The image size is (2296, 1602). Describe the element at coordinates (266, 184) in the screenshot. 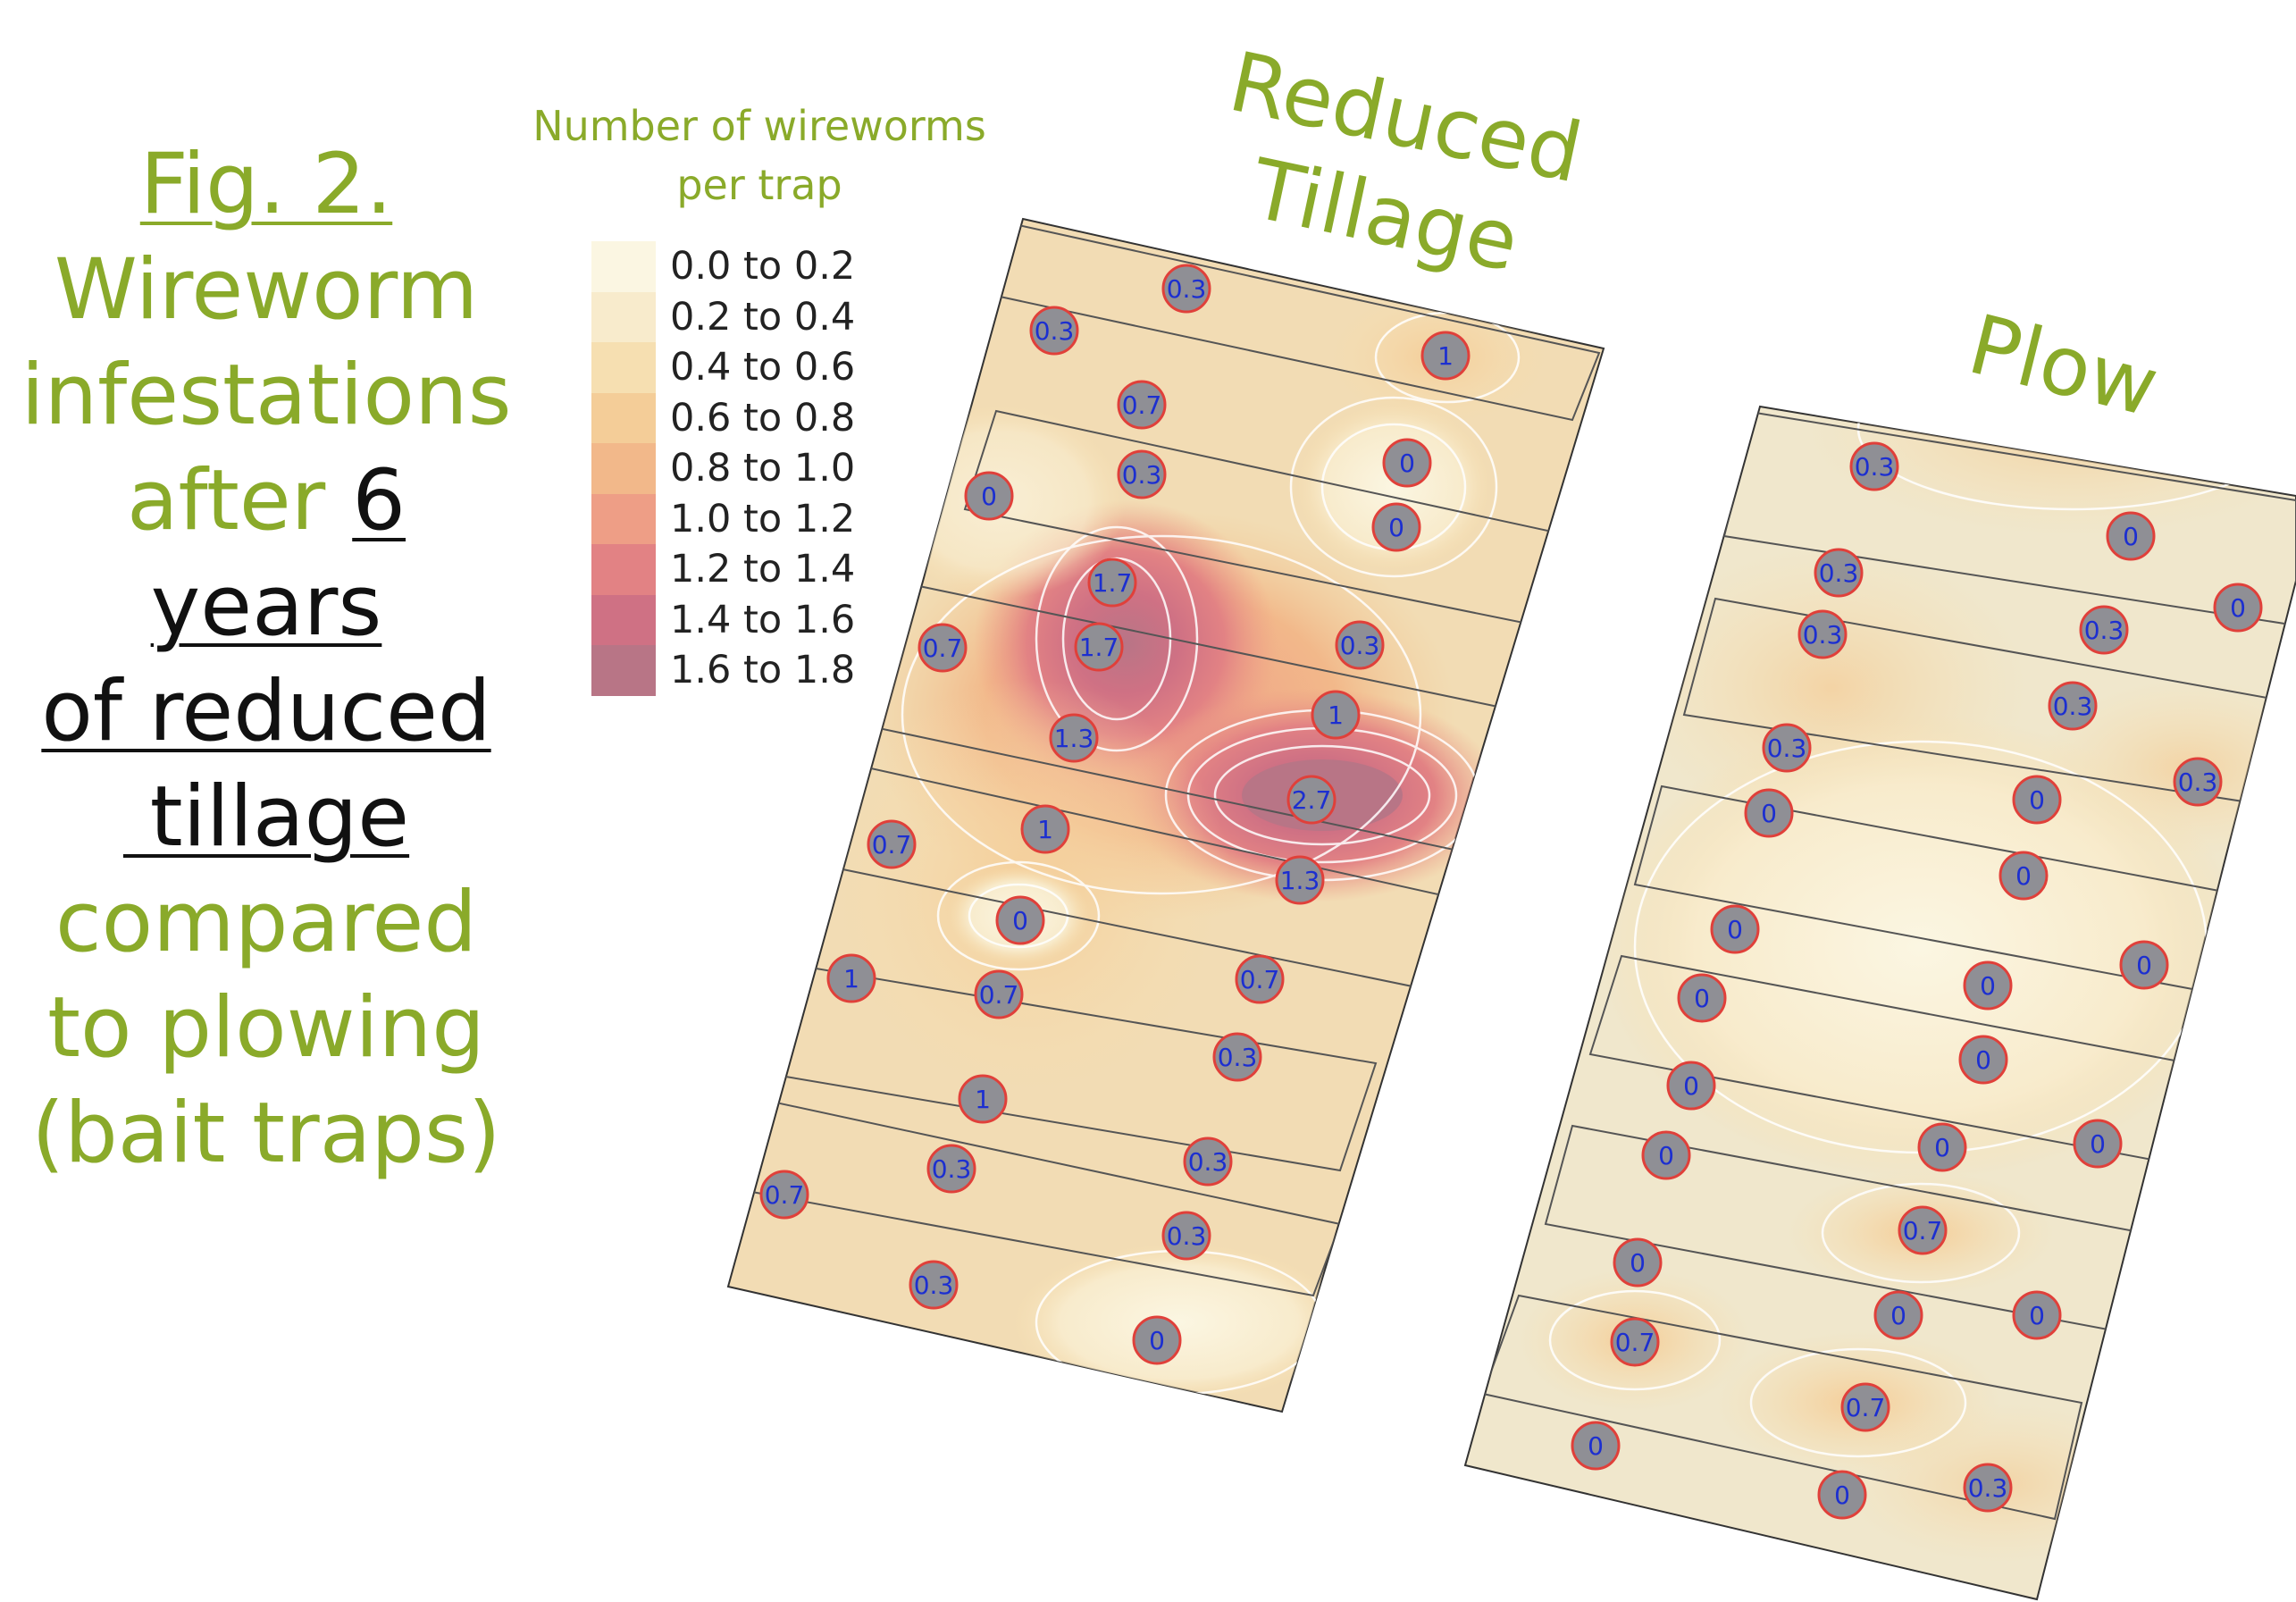

I see `figure-number: Fig. 2.` at that location.